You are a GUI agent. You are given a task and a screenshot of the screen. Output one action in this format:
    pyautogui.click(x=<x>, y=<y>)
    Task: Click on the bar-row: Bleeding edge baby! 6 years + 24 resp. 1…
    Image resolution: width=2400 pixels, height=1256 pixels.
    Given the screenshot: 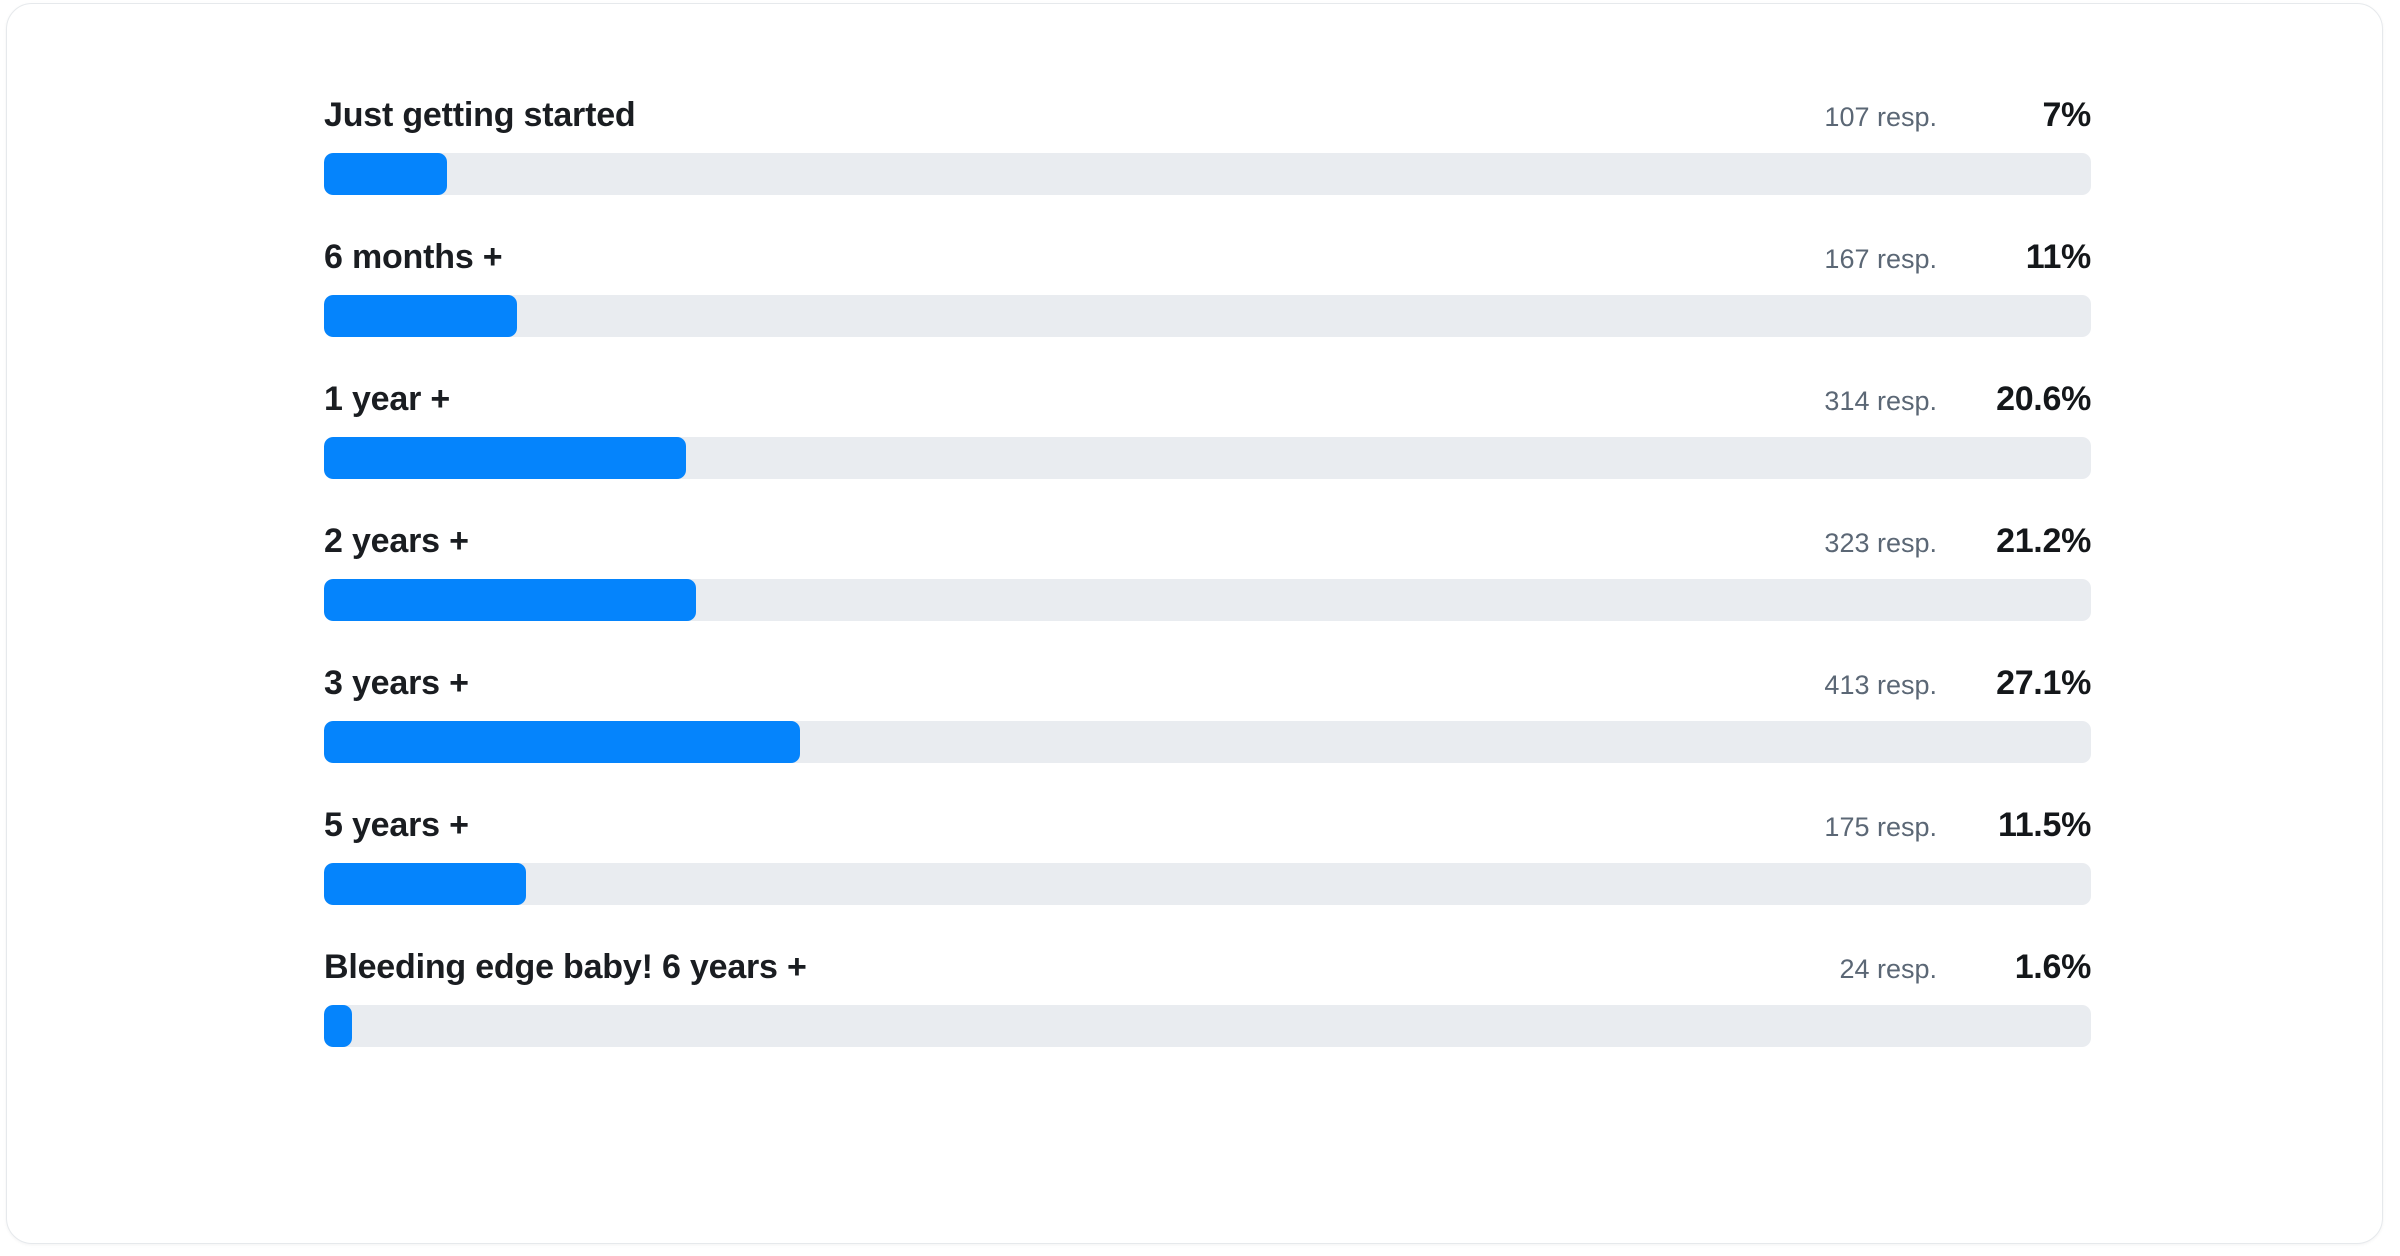 What is the action you would take?
    pyautogui.click(x=1207, y=997)
    